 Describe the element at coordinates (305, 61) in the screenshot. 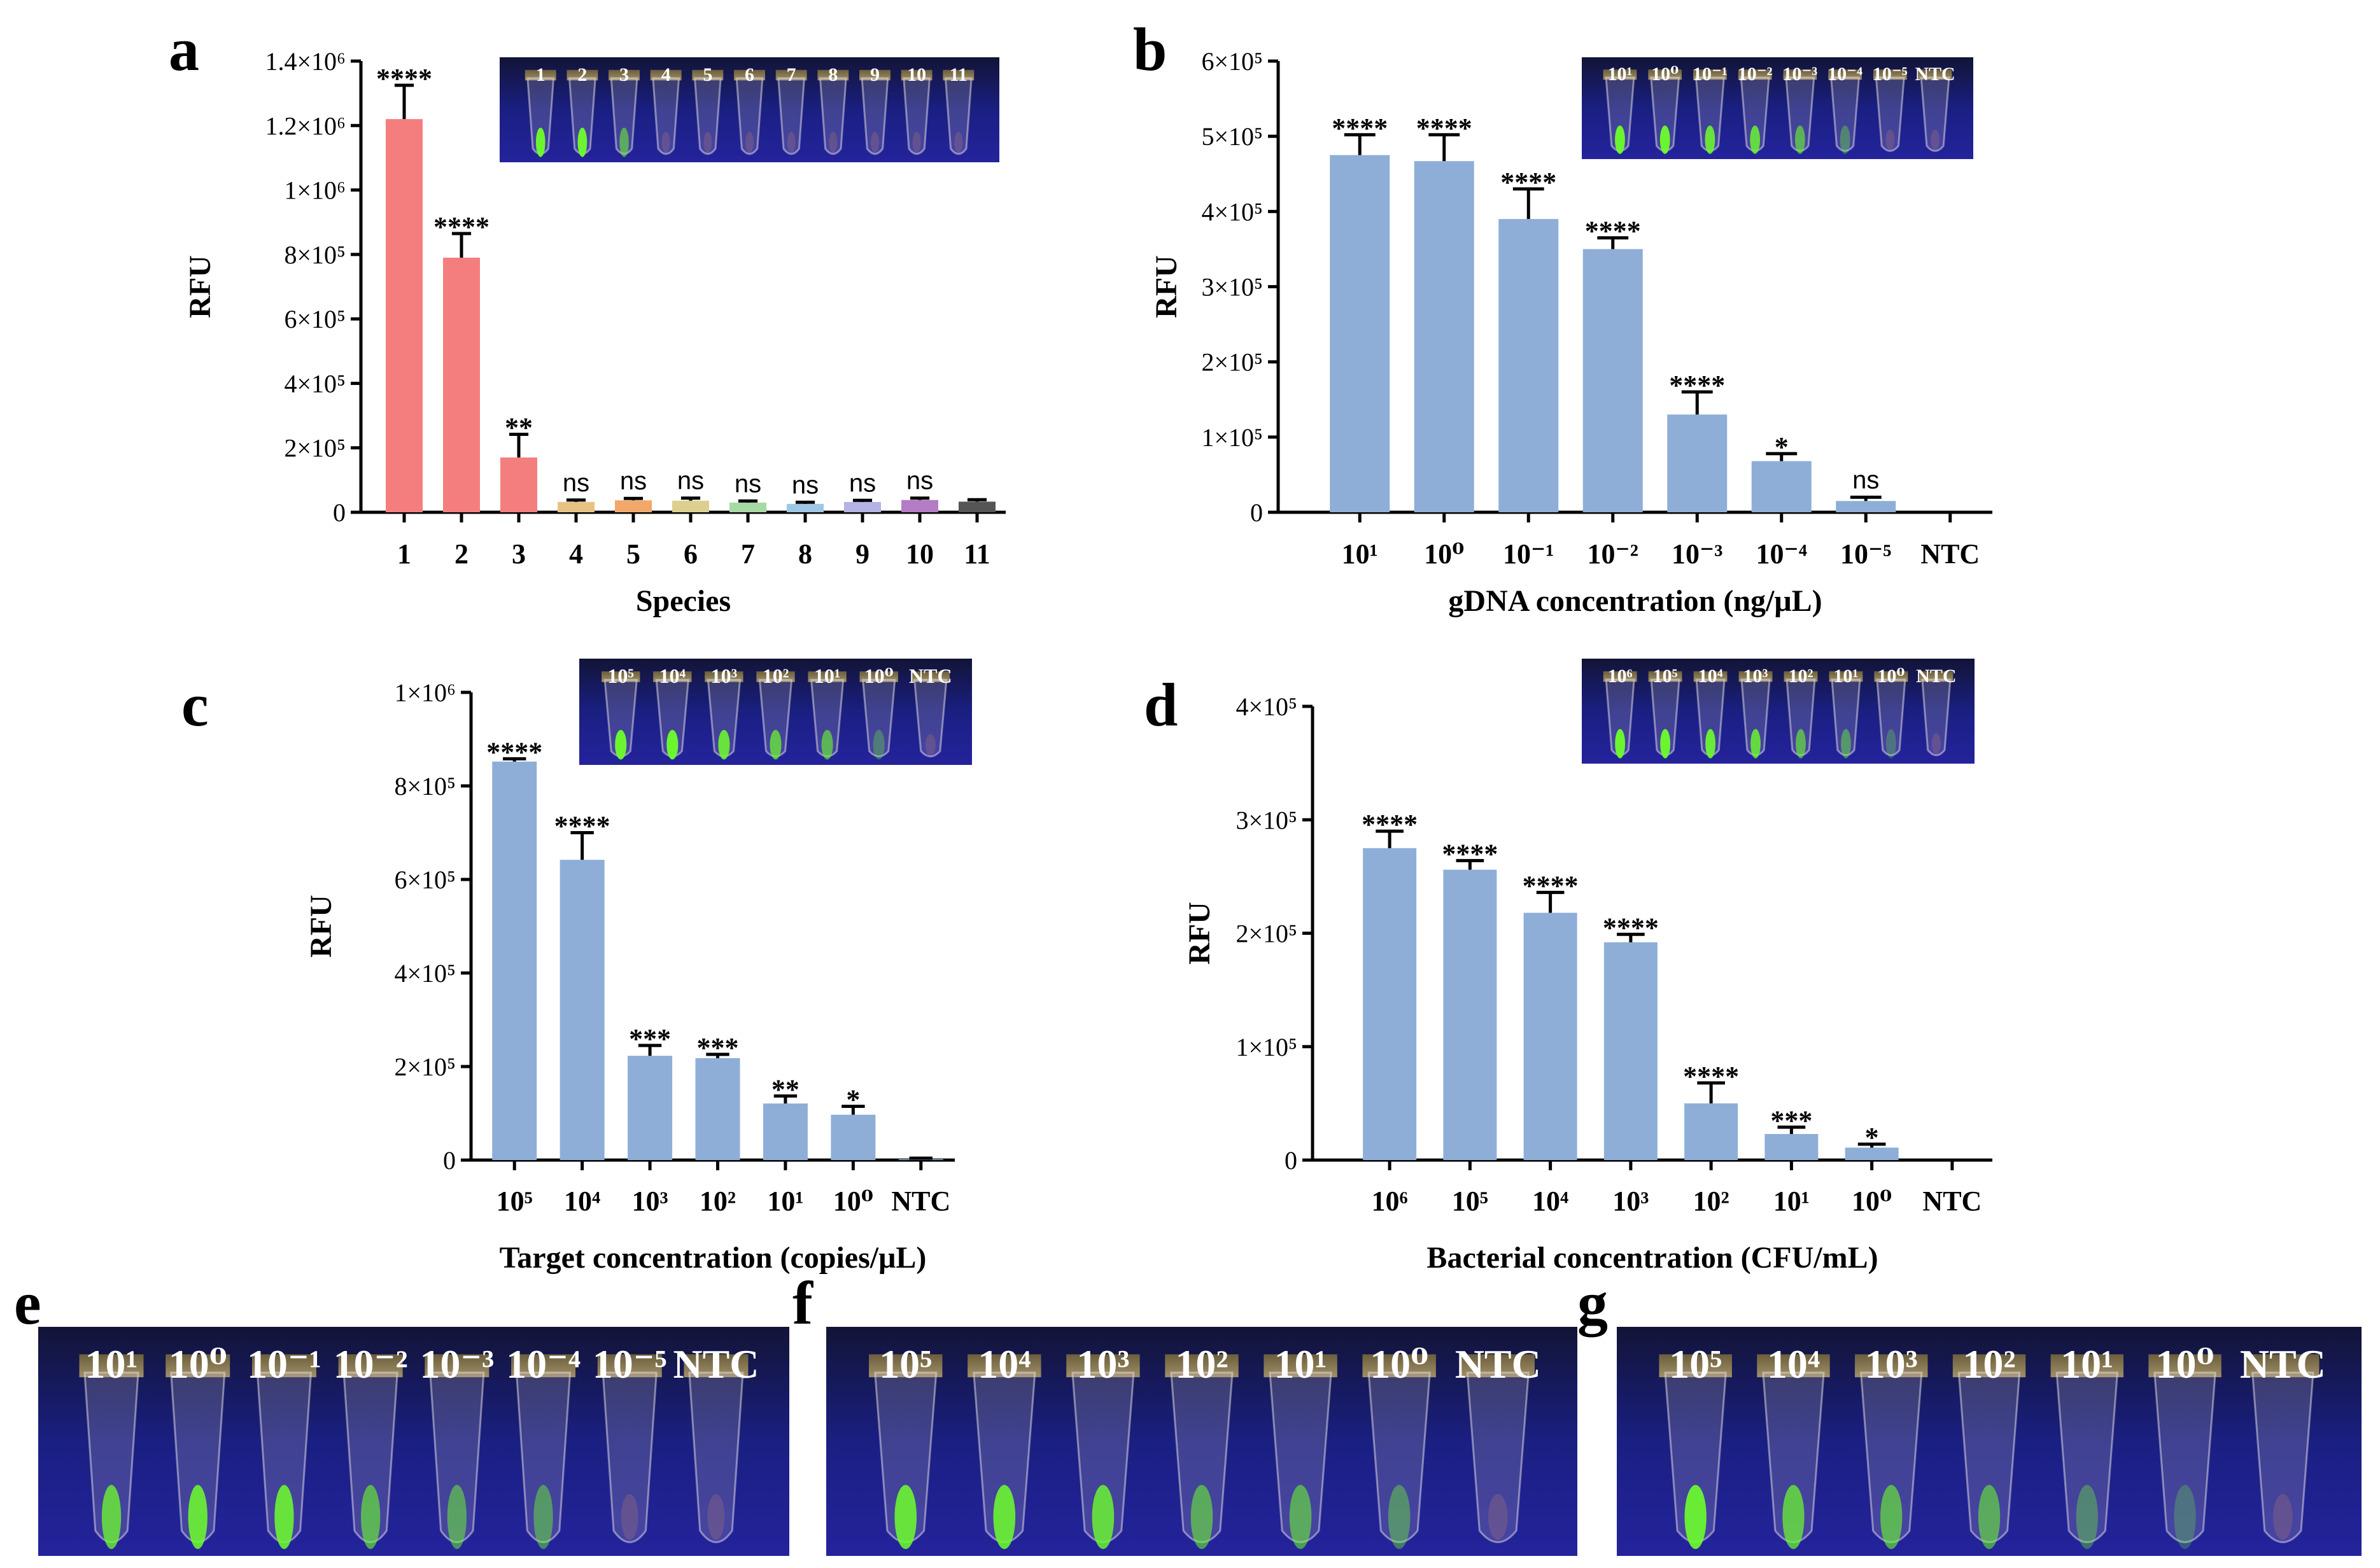

I see `y-tick-label: 1.4×10⁶` at that location.